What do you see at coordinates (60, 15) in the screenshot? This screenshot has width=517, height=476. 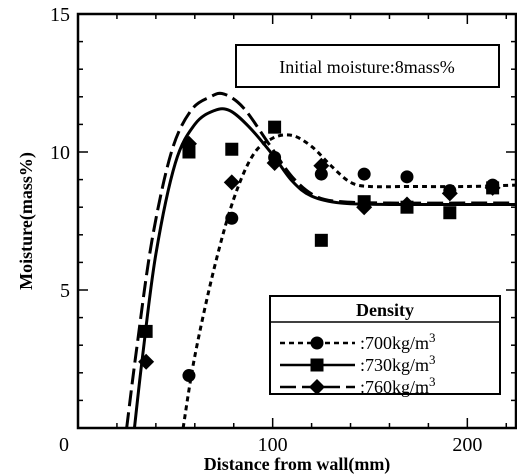 I see `y-tick-label: 15` at bounding box center [60, 15].